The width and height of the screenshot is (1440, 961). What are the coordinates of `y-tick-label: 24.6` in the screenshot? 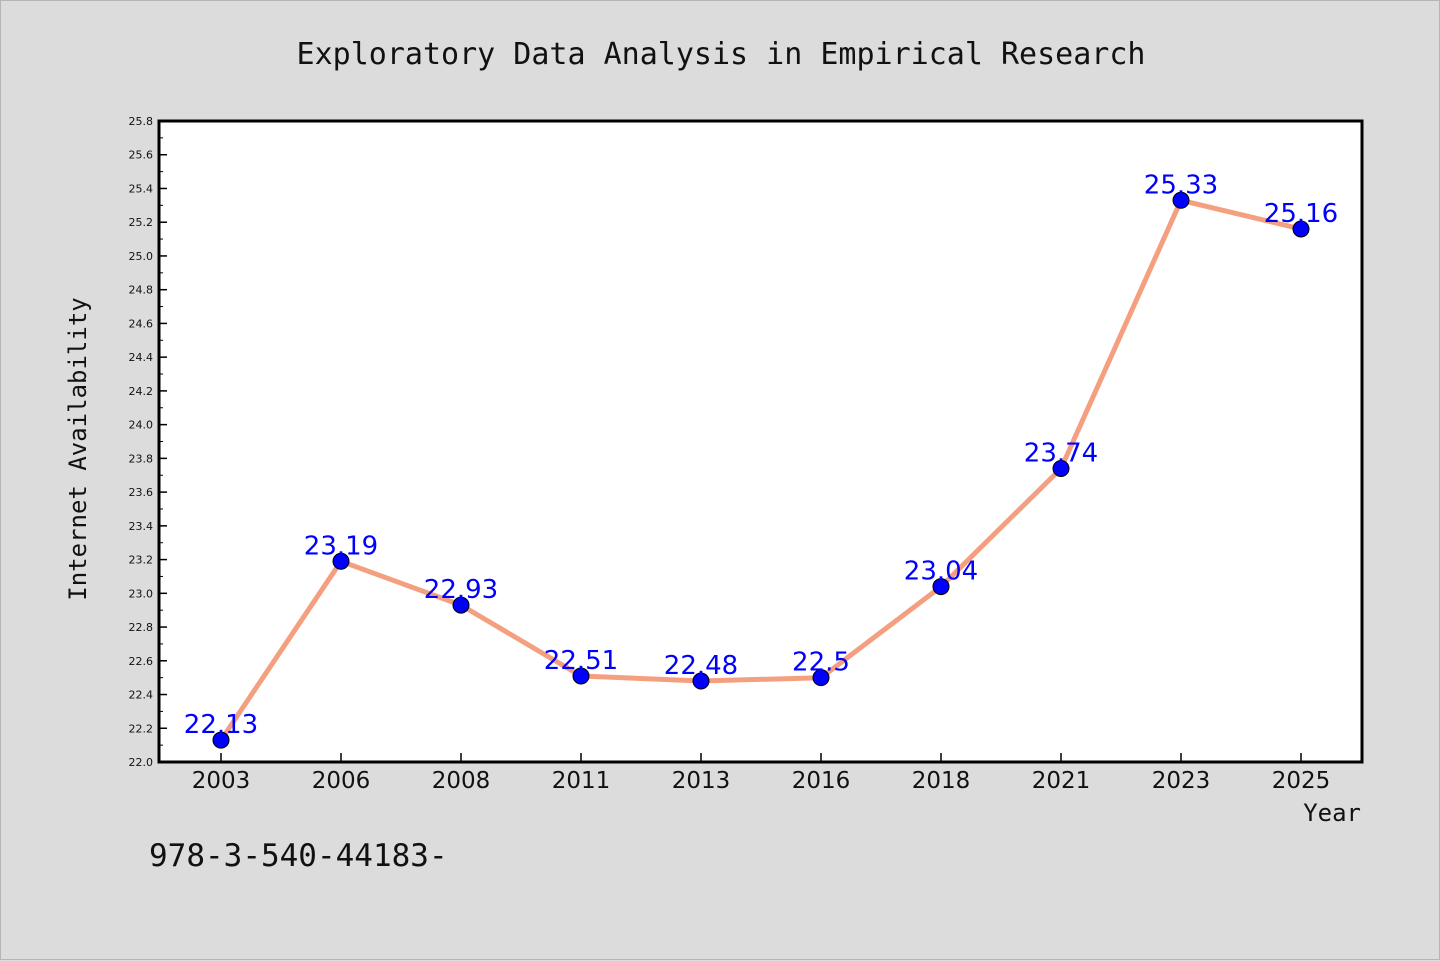 It's located at (141, 323).